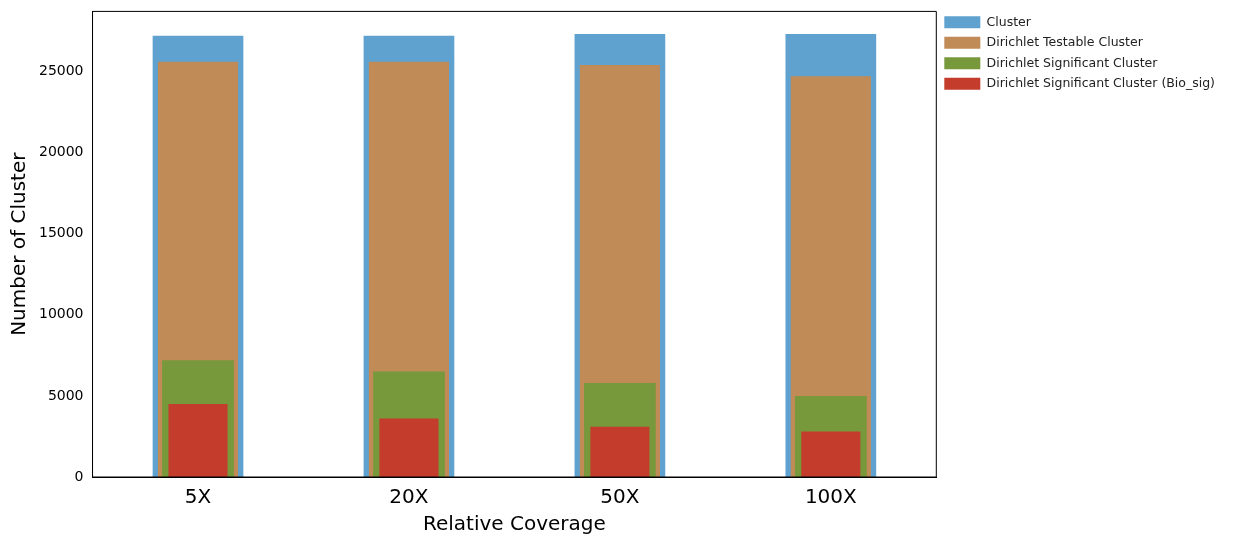 Image resolution: width=1237 pixels, height=541 pixels. What do you see at coordinates (831, 496) in the screenshot?
I see `x-tick-label: 100X` at bounding box center [831, 496].